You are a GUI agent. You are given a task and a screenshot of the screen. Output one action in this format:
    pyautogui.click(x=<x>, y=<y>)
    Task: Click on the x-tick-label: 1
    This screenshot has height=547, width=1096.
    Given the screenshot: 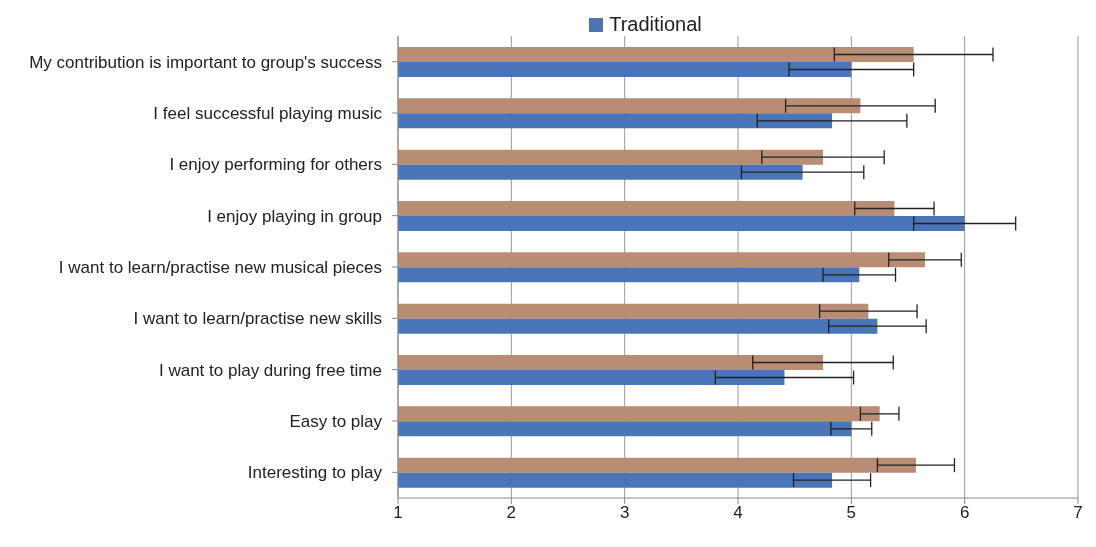 What is the action you would take?
    pyautogui.click(x=398, y=513)
    